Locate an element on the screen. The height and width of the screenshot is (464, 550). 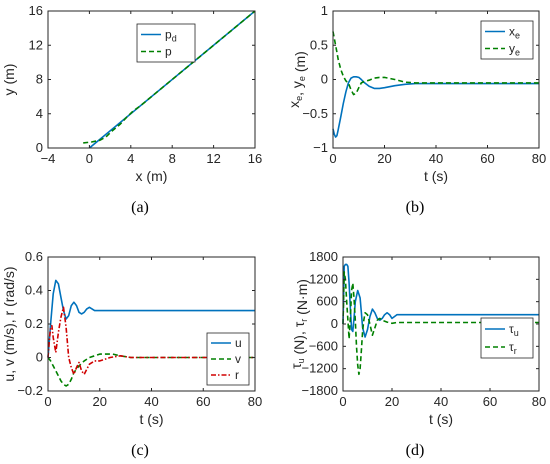
legend-entry: xe is located at coordinates (514, 33).